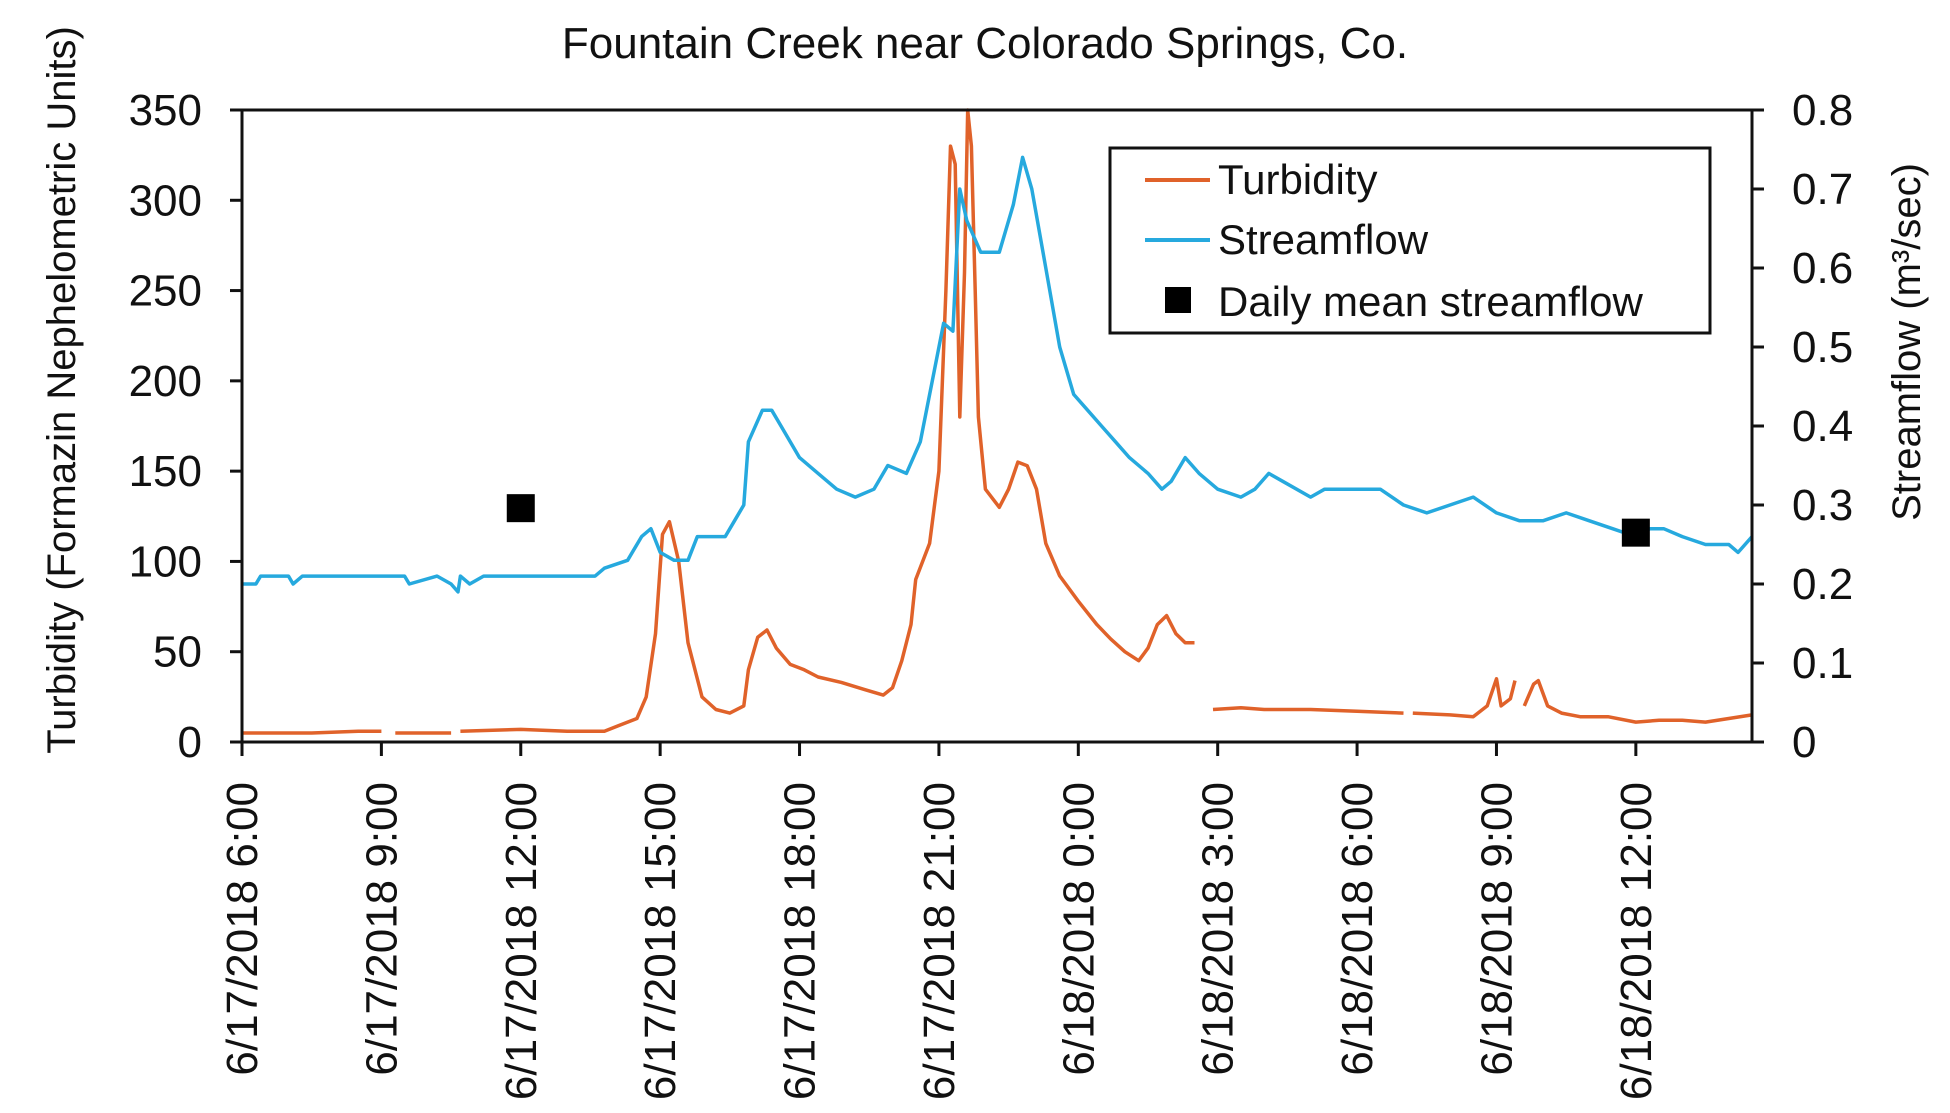 The width and height of the screenshot is (1950, 1113). Describe the element at coordinates (165, 291) in the screenshot. I see `y-tick-label: 250` at that location.